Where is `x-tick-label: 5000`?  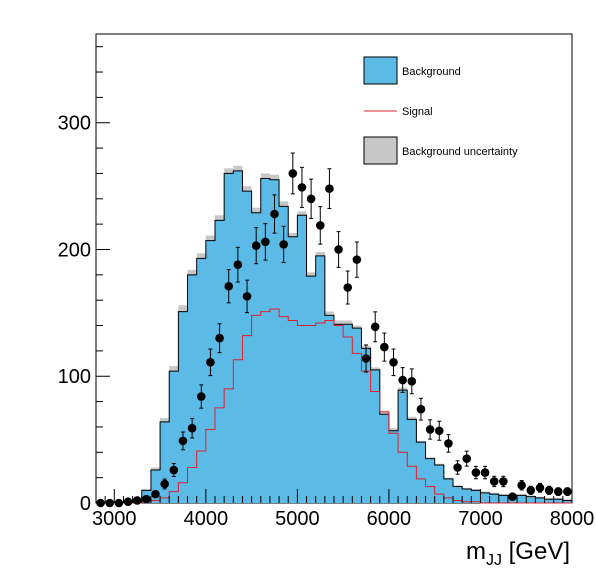
x-tick-label: 5000 is located at coordinates (297, 519).